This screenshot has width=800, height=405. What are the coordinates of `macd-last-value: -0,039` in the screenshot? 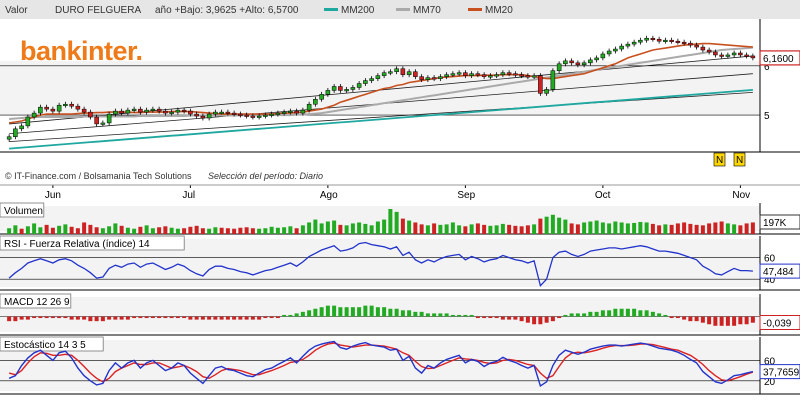 It's located at (777, 324).